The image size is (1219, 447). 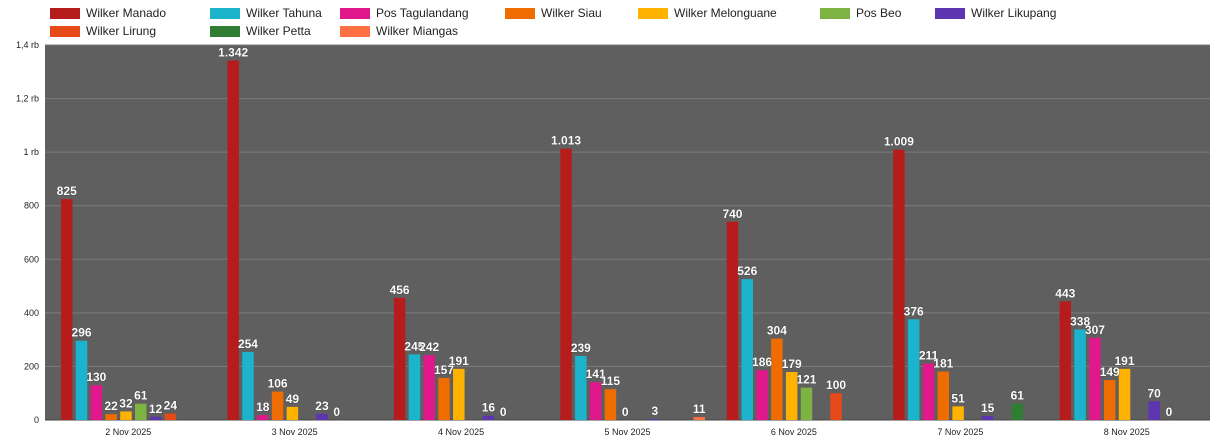 What do you see at coordinates (899, 142) in the screenshot?
I see `data-label: 1.009` at bounding box center [899, 142].